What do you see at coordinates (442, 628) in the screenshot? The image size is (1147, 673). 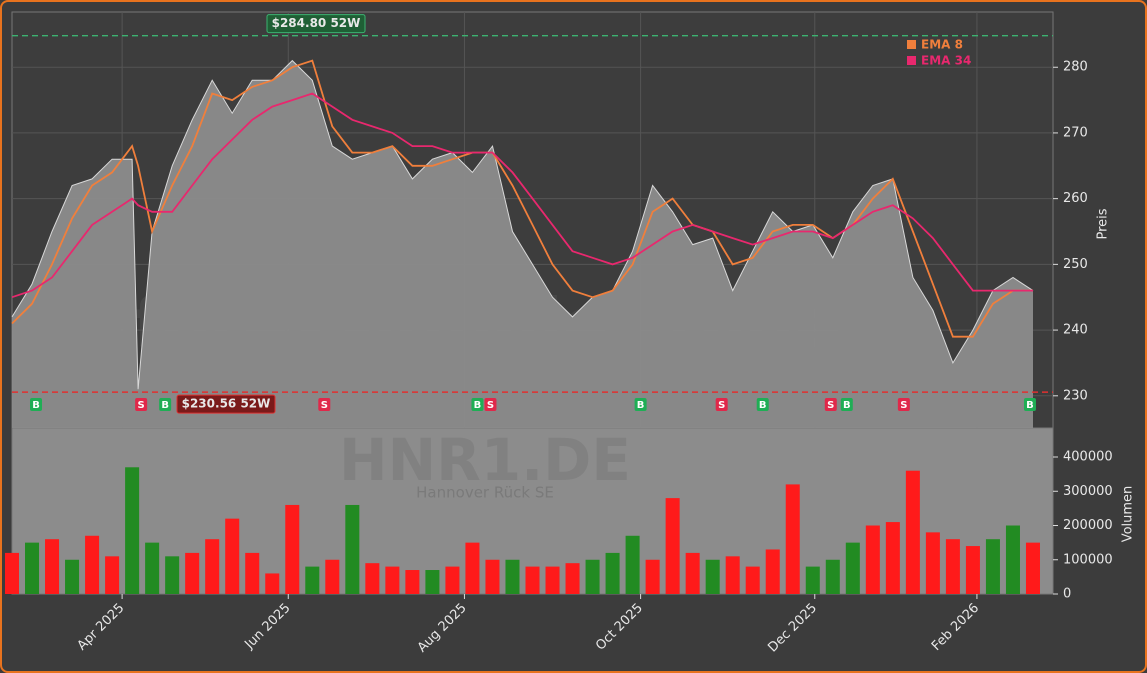 I see `x-tick-label: Aug 2025` at bounding box center [442, 628].